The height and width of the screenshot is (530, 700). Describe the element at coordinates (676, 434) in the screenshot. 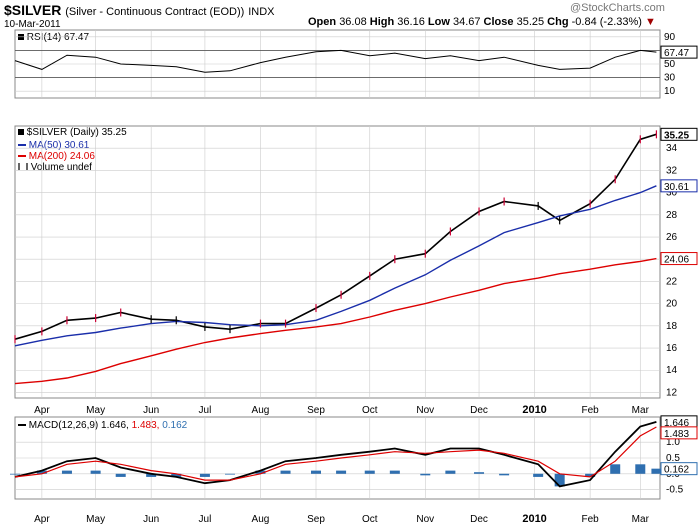

I see `signal-last-value: 1.483` at that location.